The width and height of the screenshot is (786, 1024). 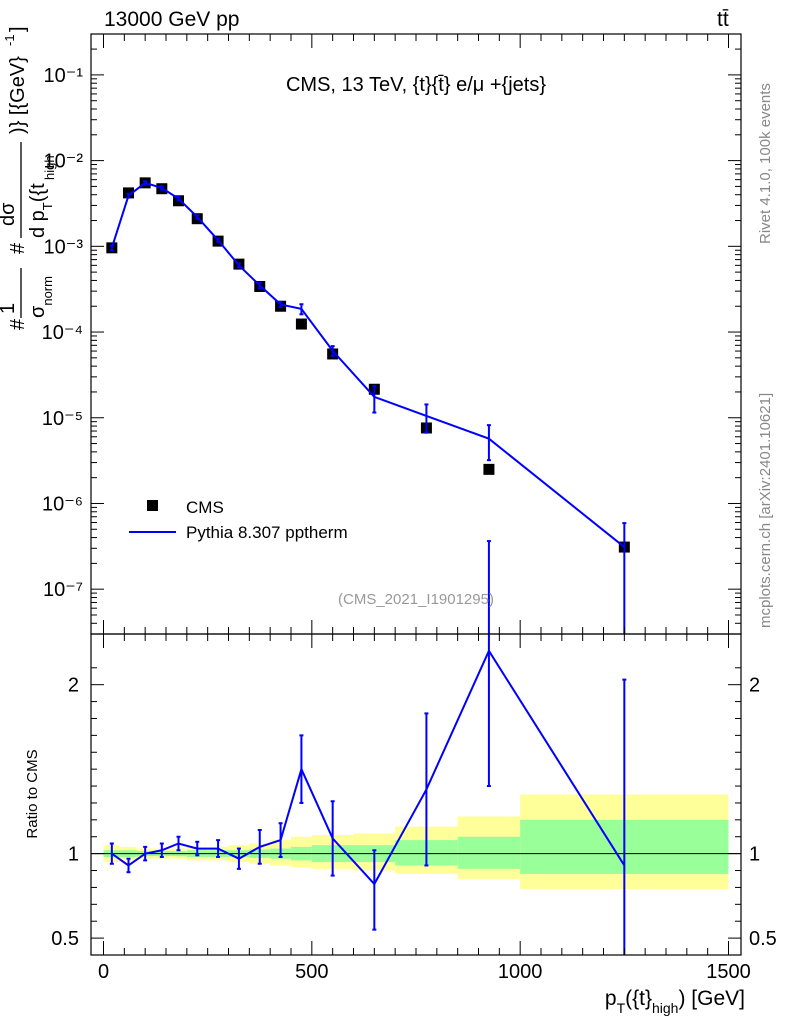 What do you see at coordinates (64, 162) in the screenshot?
I see `y-tick-label: 10⁻²` at bounding box center [64, 162].